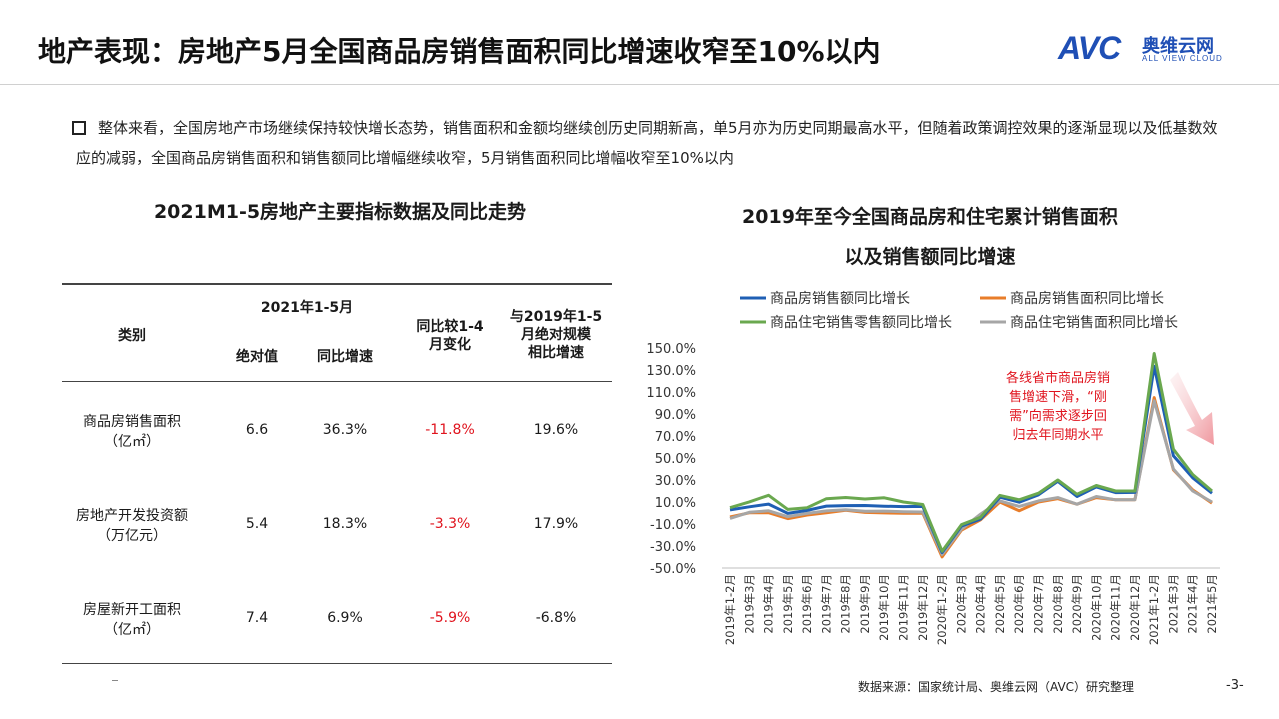 This screenshot has height=719, width=1279. Describe the element at coordinates (788, 604) in the screenshot. I see `x-tick-label: 2019年5月` at that location.